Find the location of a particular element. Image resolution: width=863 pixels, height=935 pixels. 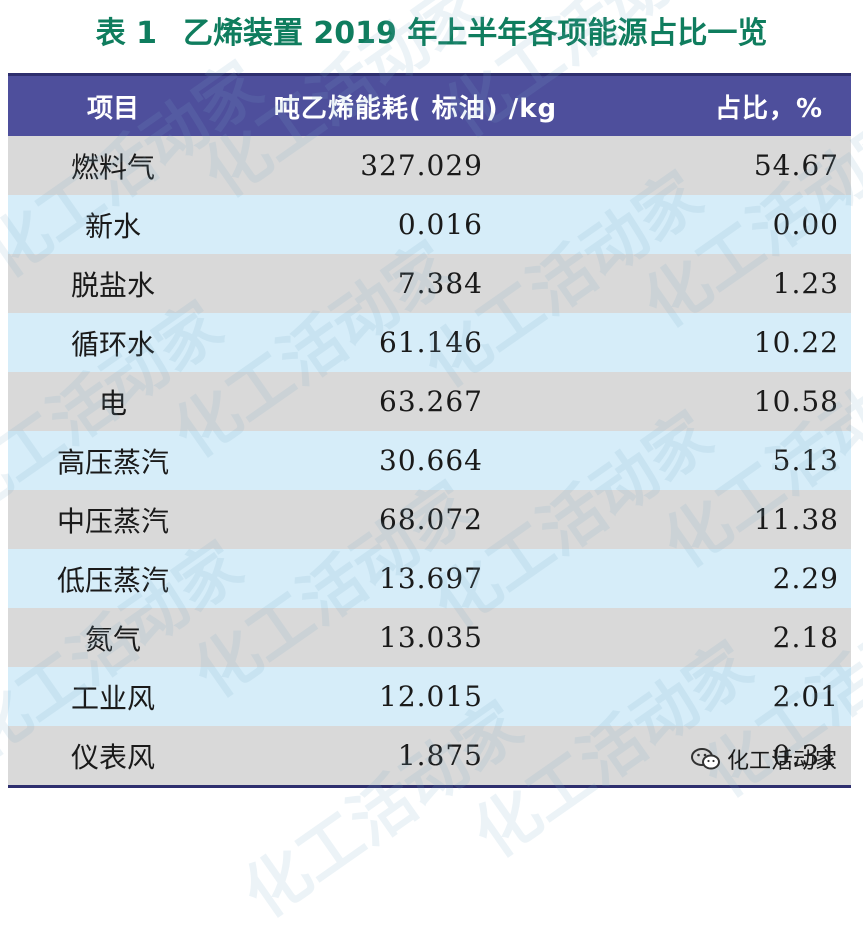

cell-ratio: 2.18 is located at coordinates (805, 637).